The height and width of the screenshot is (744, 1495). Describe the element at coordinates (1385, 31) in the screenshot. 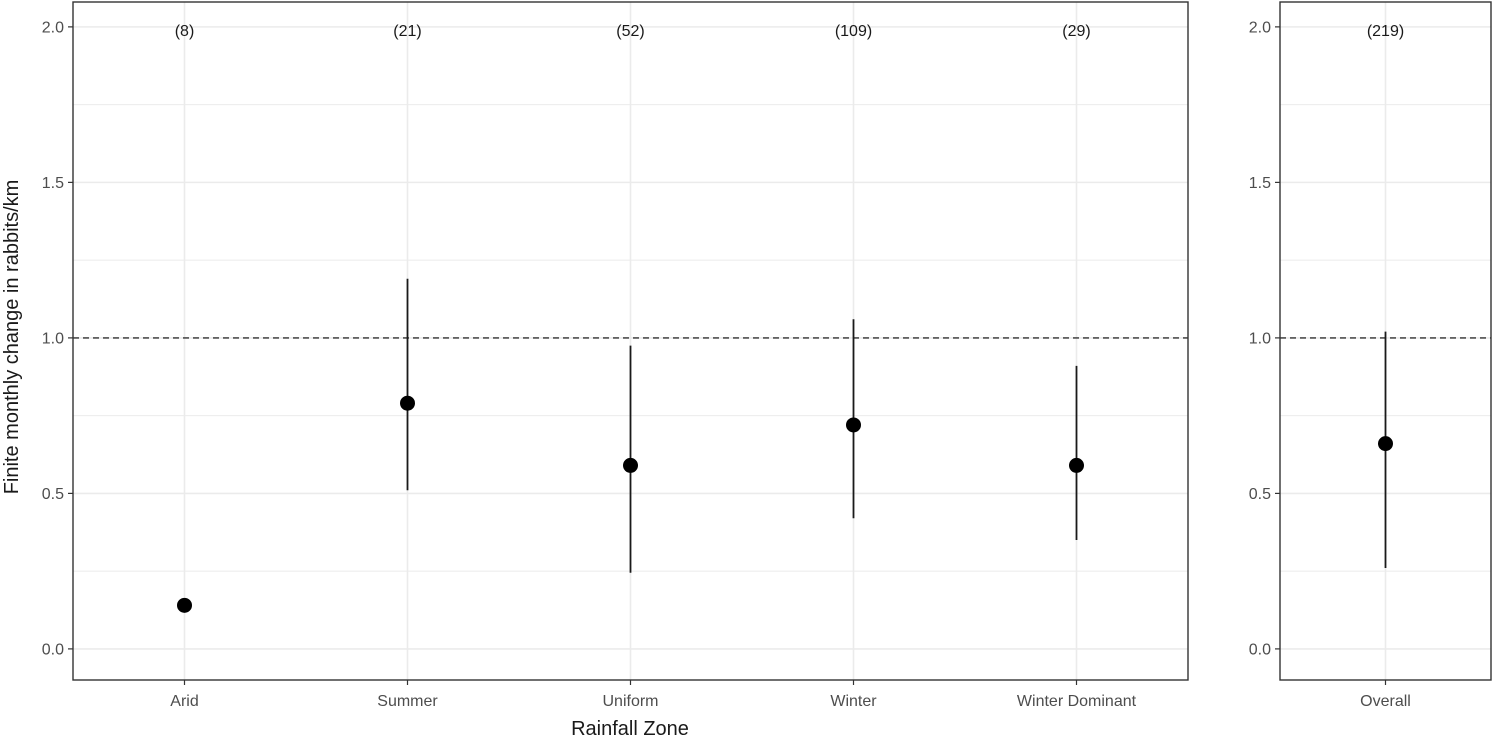

I see `sample-size-label: (219)` at that location.